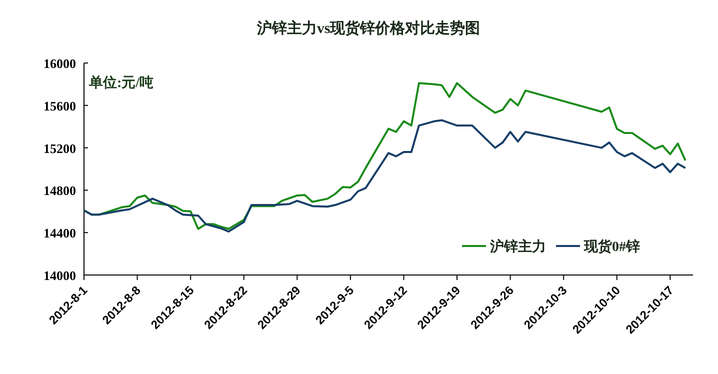  I want to click on chart-title: 沪锌主力vs现货锌价格对比走势图, so click(368, 28).